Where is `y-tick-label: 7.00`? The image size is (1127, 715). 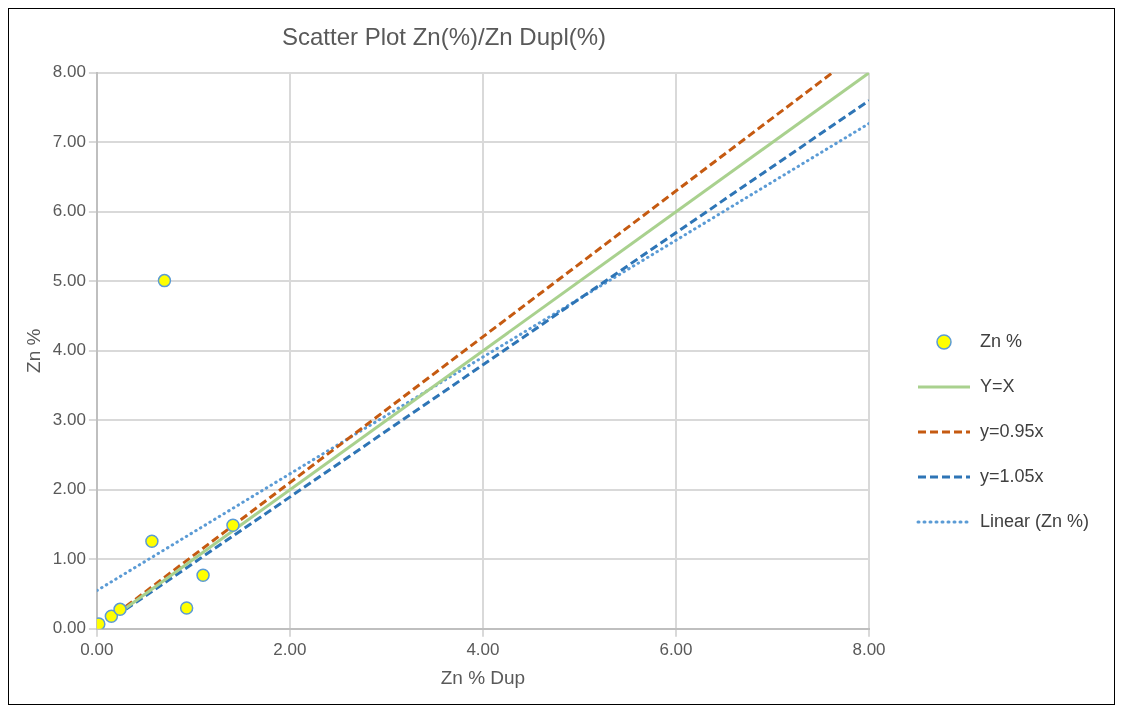 y-tick-label: 7.00 is located at coordinates (69, 141).